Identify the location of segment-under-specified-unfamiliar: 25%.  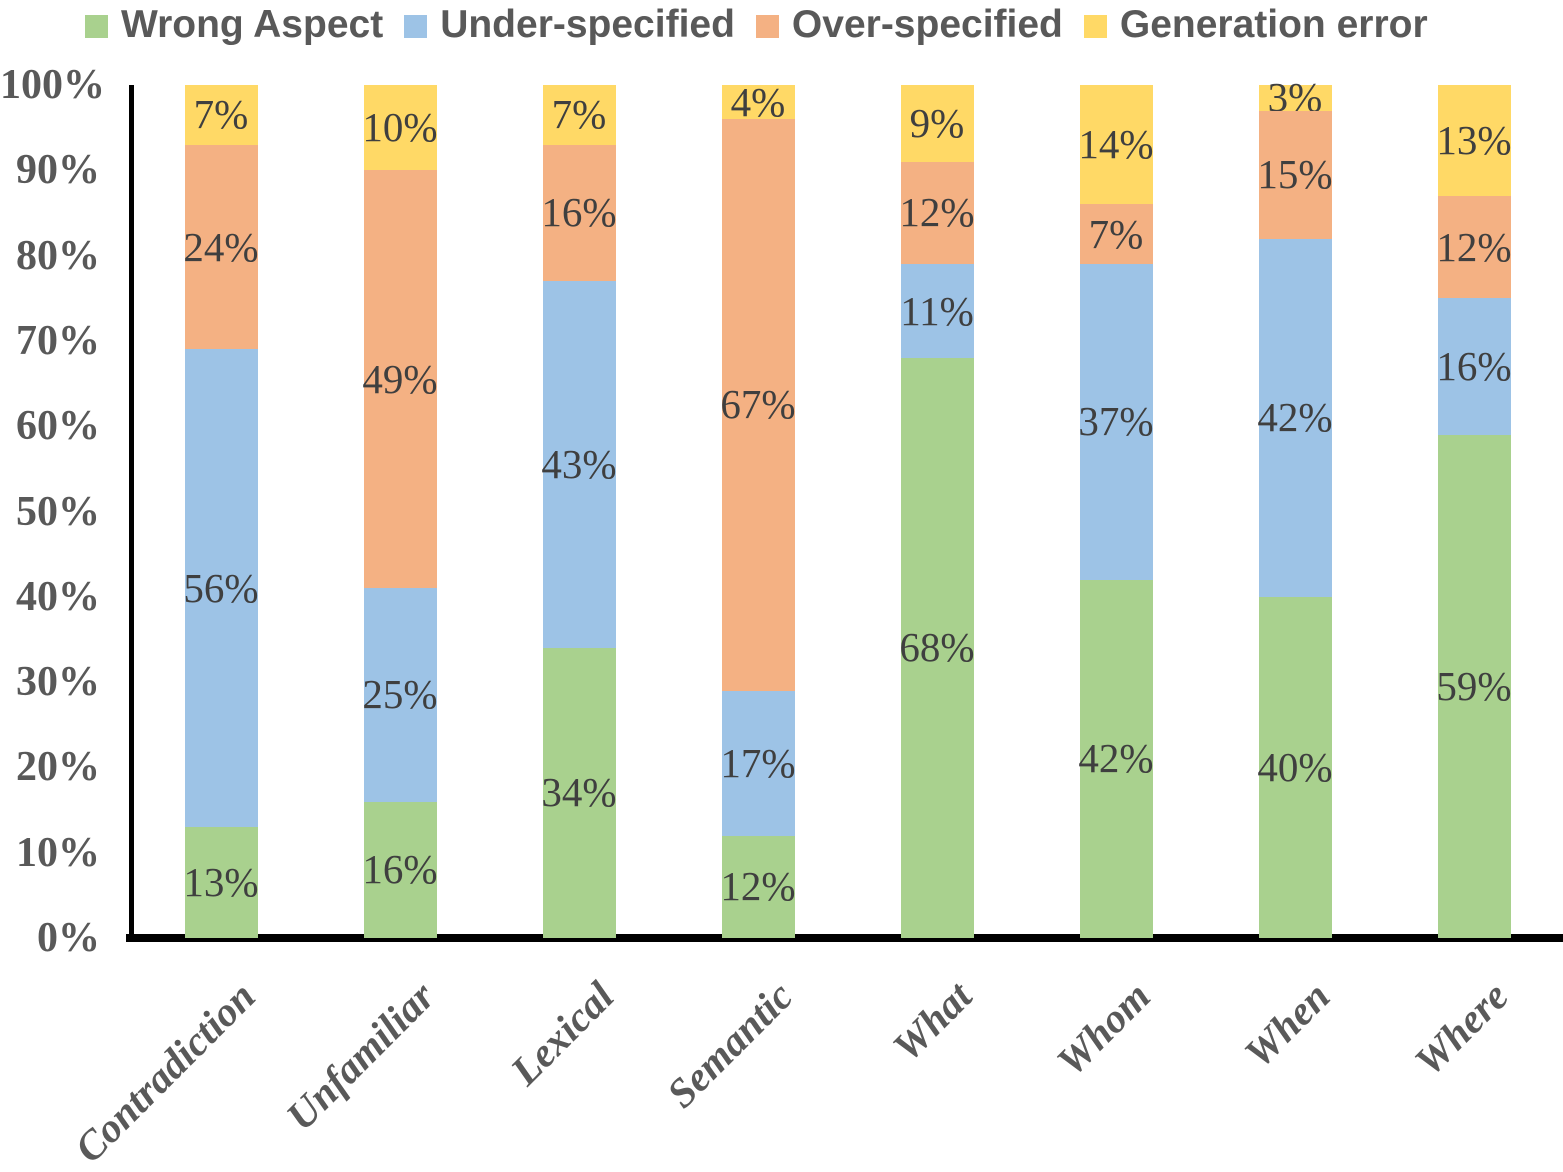
(400, 695).